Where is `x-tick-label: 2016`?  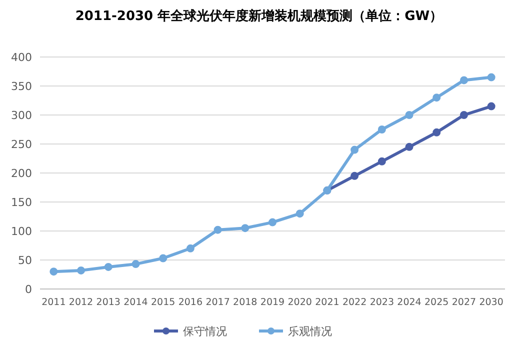 x-tick-label: 2016 is located at coordinates (190, 302).